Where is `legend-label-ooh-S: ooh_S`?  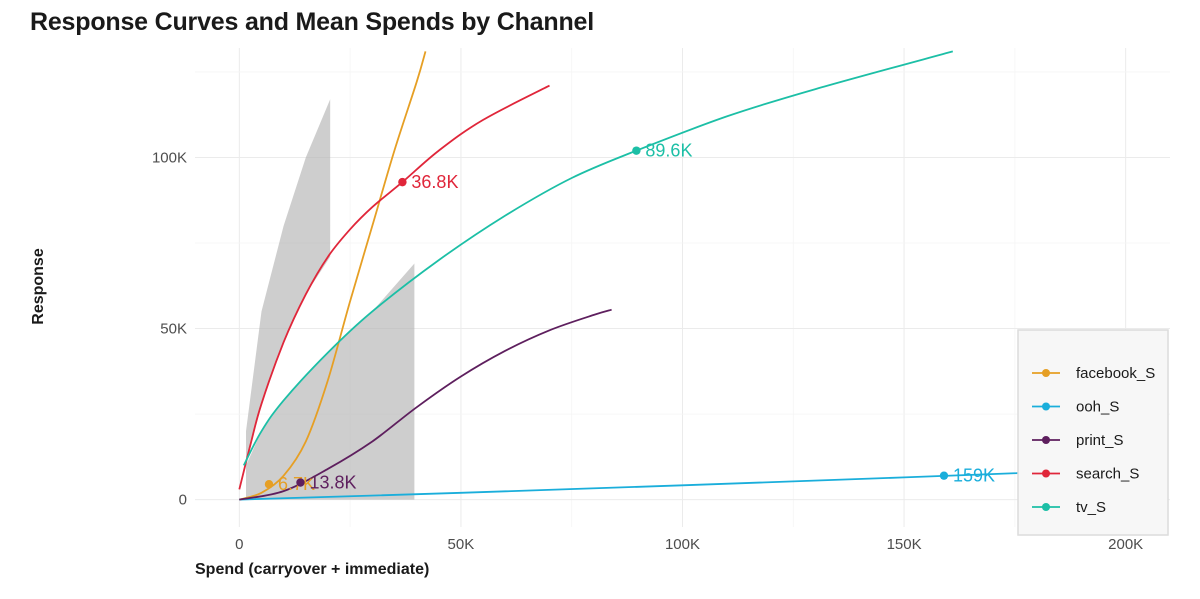
legend-label-ooh-S: ooh_S is located at coordinates (1097, 407).